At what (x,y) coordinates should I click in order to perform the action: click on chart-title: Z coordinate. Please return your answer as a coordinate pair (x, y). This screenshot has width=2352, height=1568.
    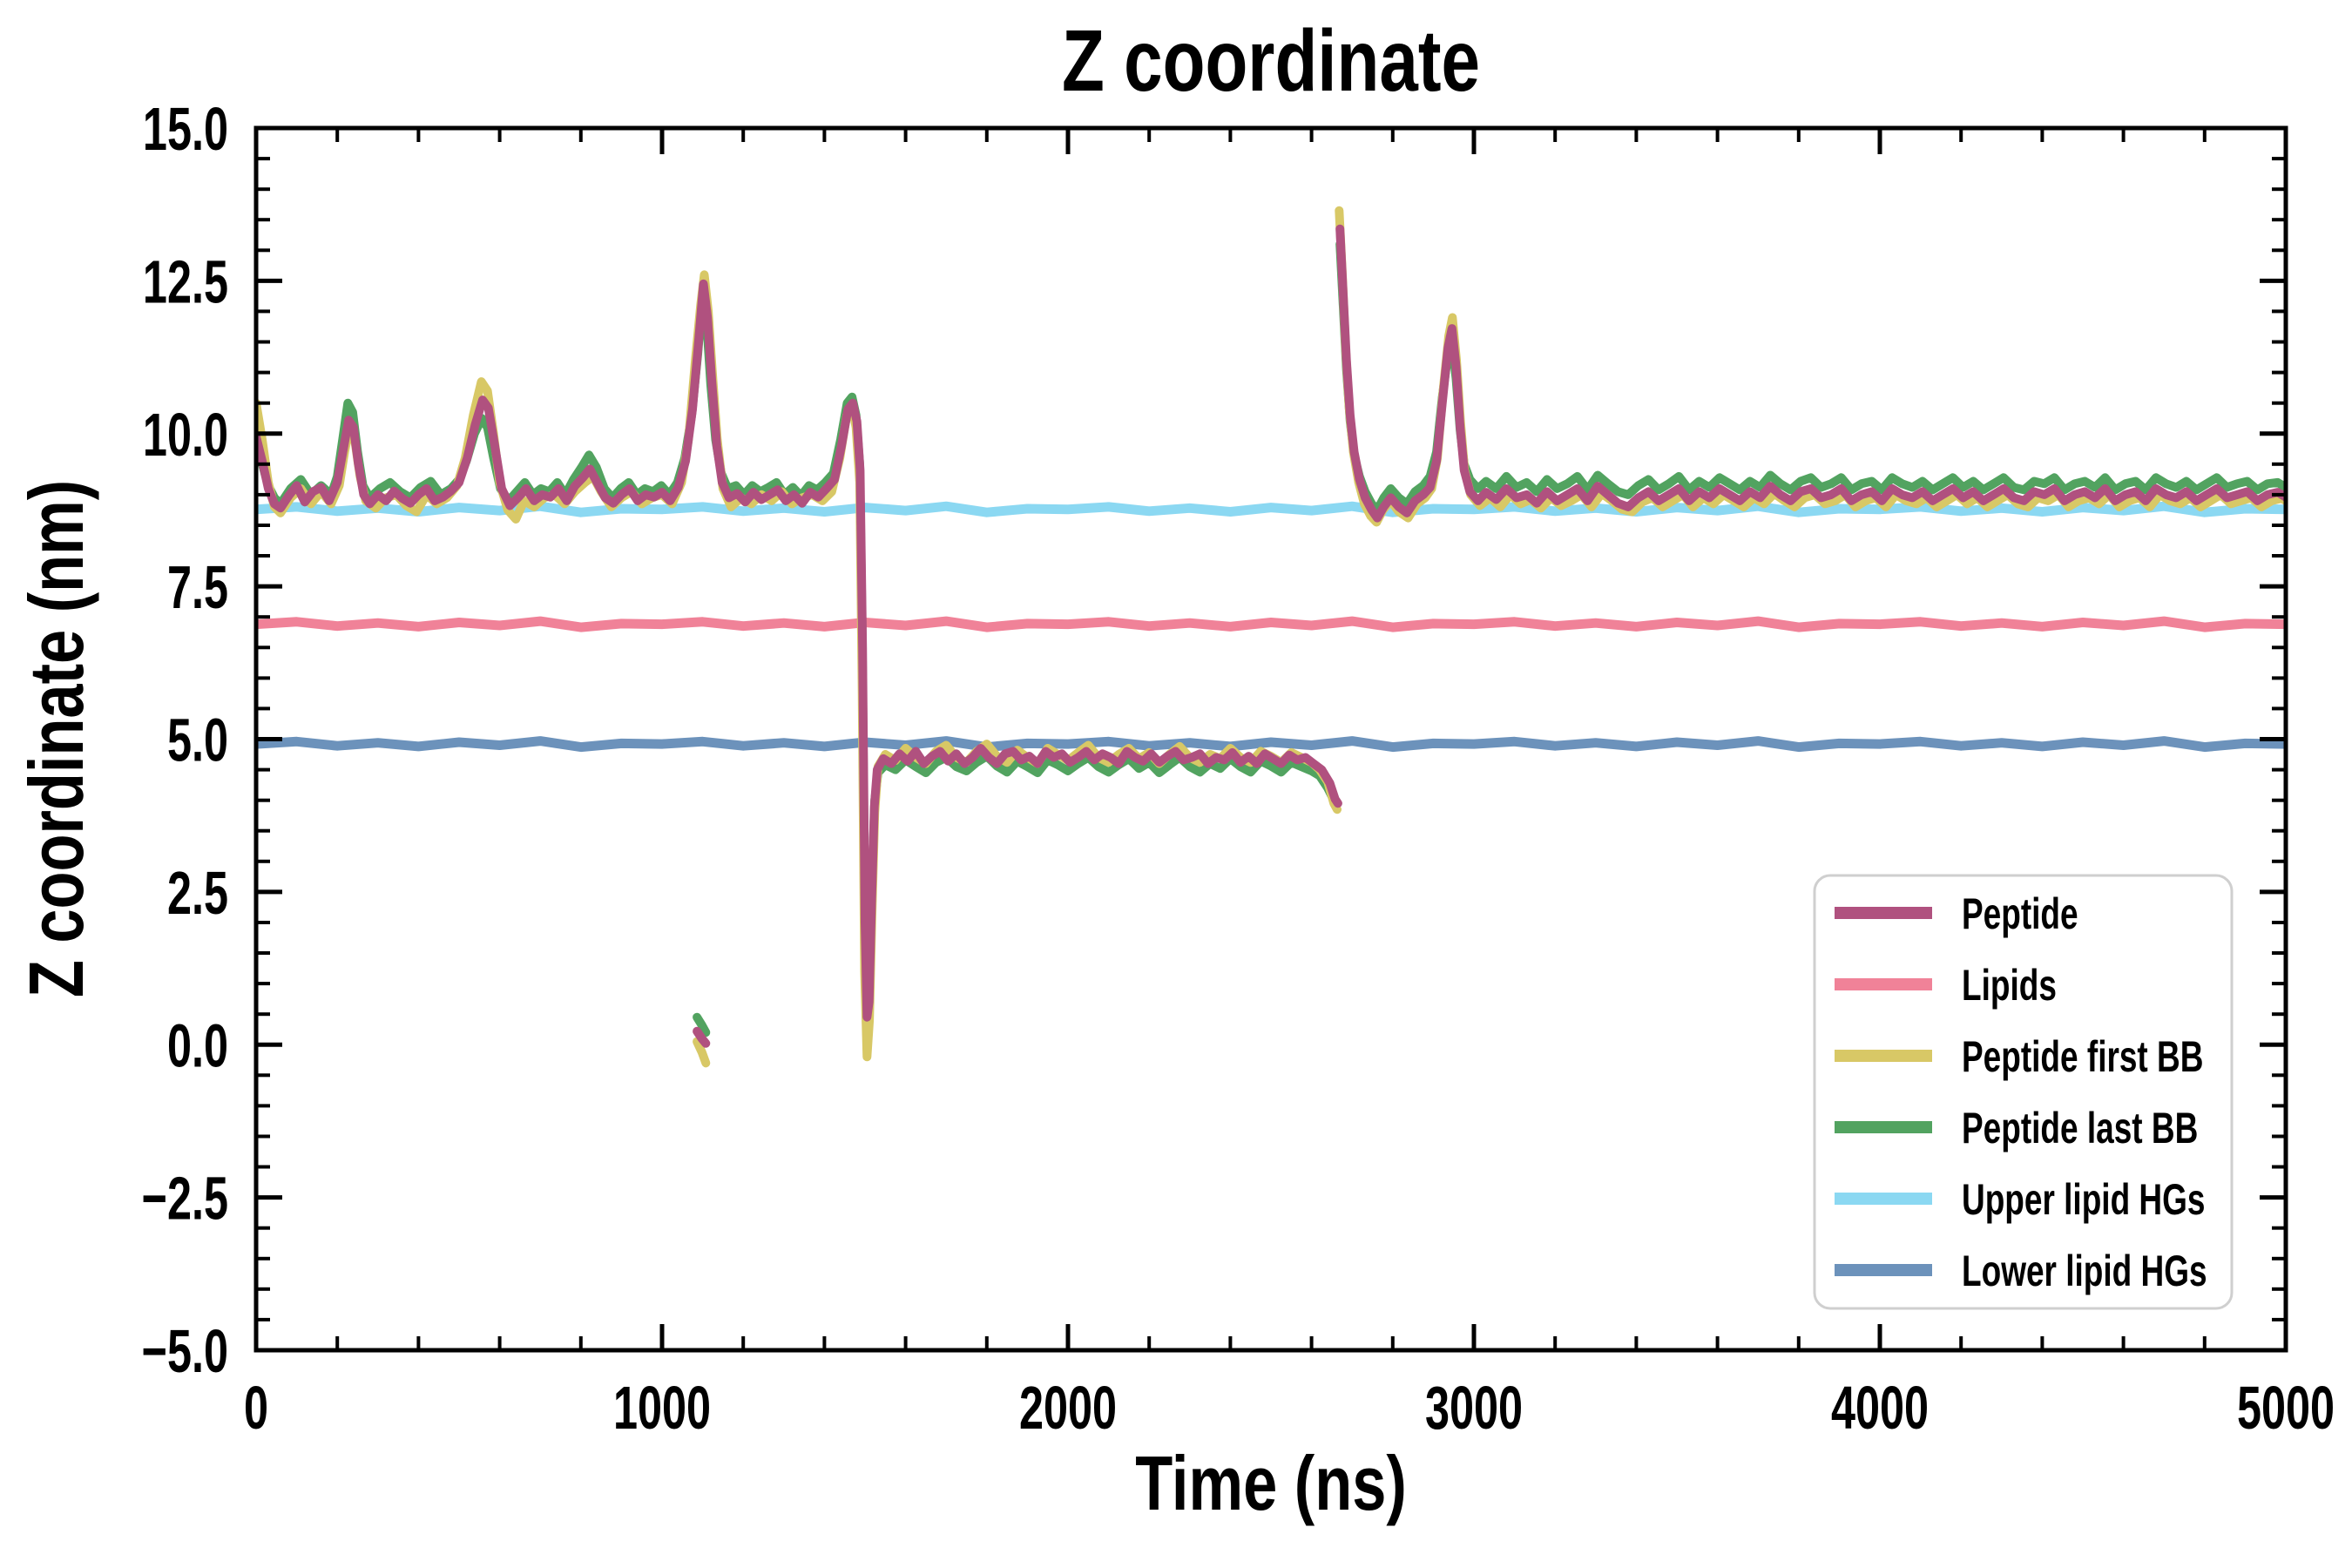
    Looking at the image, I should click on (1271, 62).